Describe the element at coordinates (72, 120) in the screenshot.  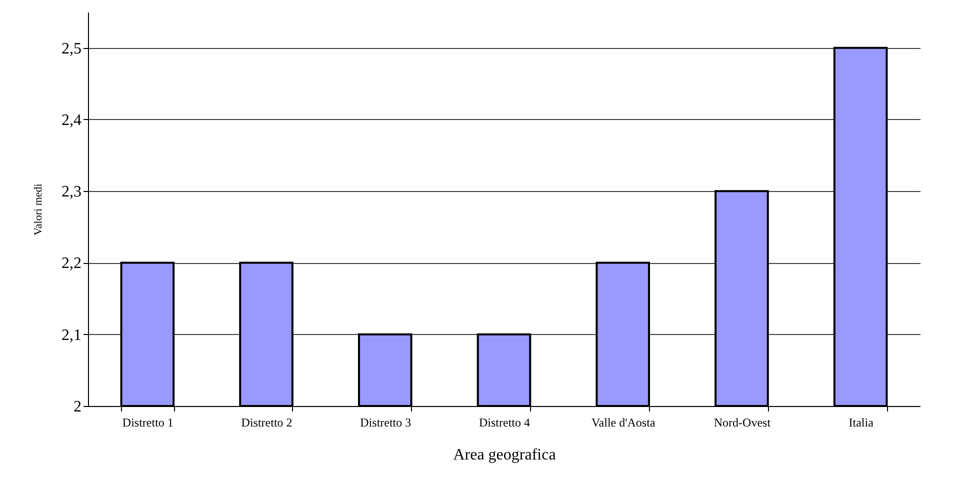
I see `y-tick-label: 2,4` at that location.